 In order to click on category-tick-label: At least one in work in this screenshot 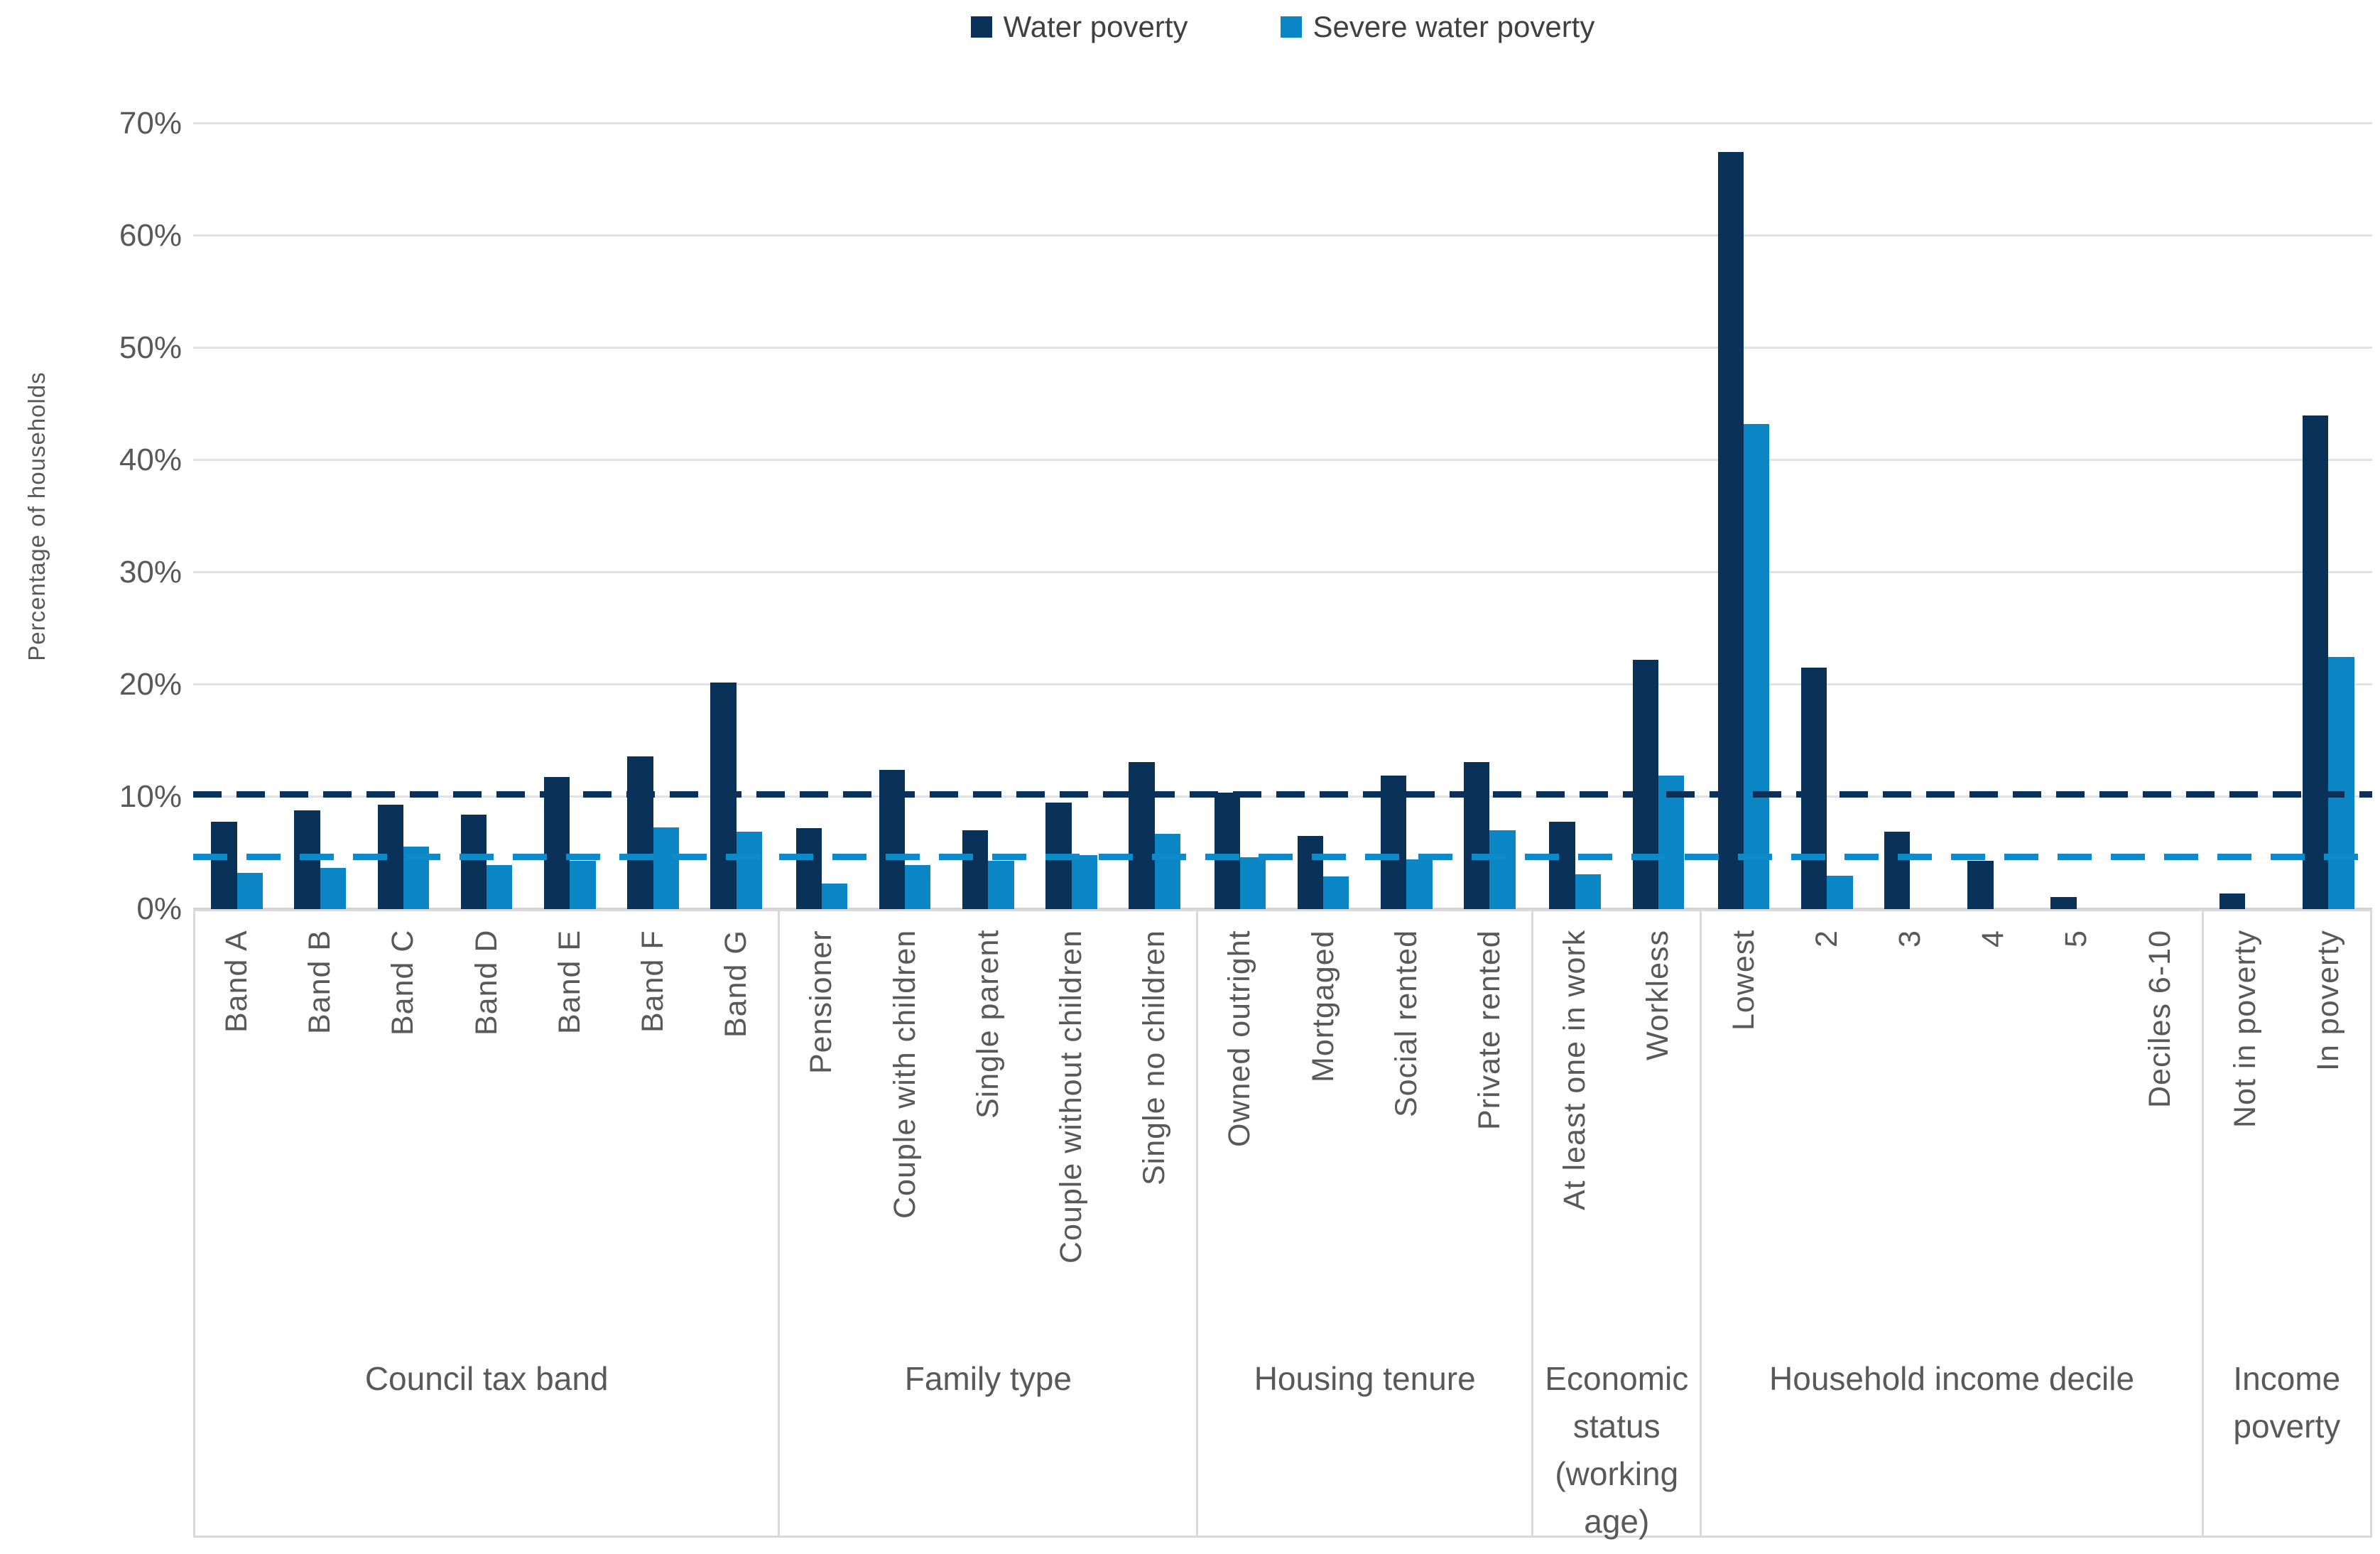, I will do `click(1575, 1070)`.